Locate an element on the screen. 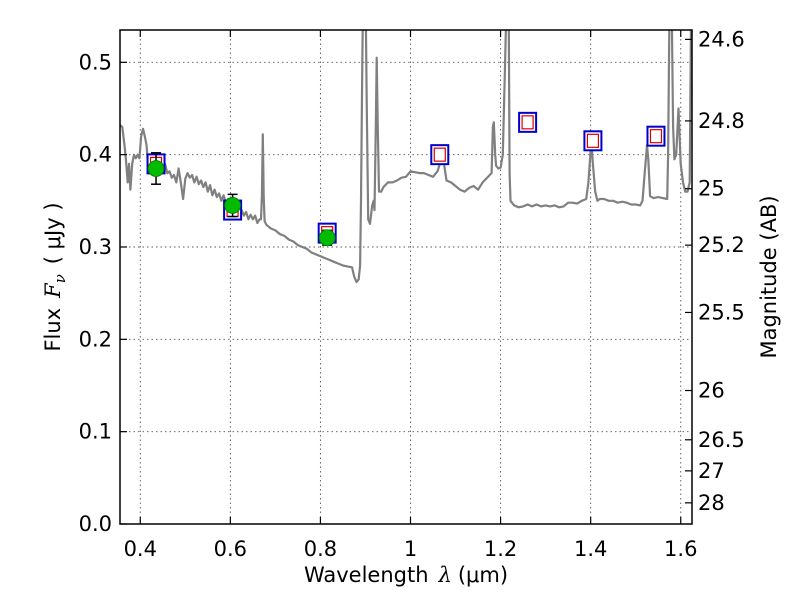  x-tick-label: 0.4 is located at coordinates (140, 549).